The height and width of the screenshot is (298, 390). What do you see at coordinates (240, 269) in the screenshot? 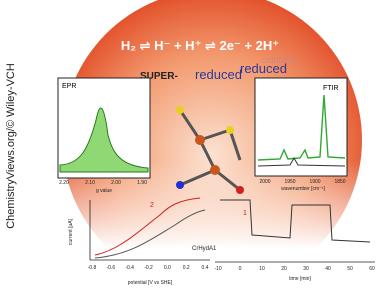
I see `chrono-tick-label: 0` at bounding box center [240, 269].